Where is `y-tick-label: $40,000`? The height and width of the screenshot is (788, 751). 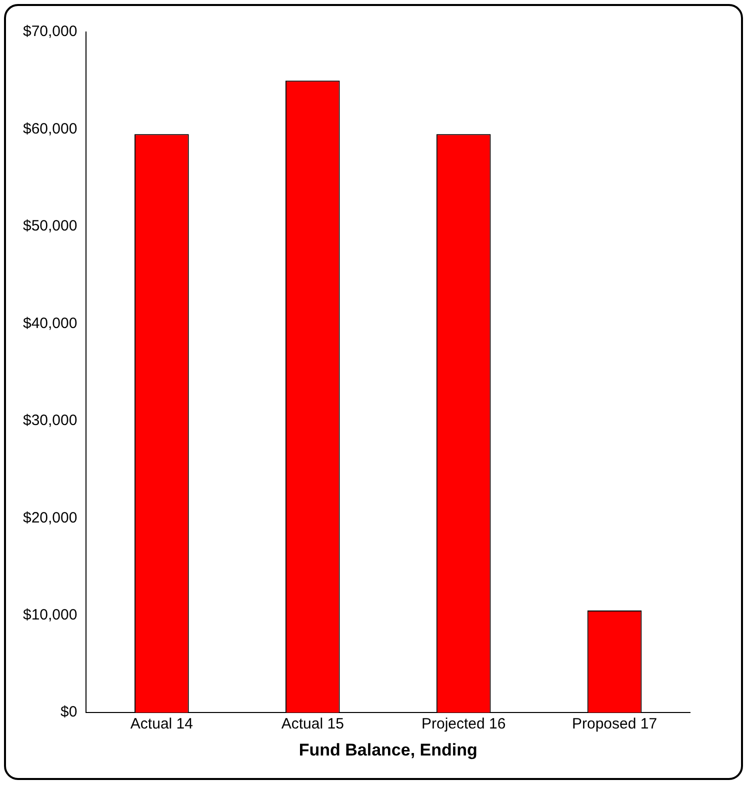
y-tick-label: $40,000 is located at coordinates (50, 323).